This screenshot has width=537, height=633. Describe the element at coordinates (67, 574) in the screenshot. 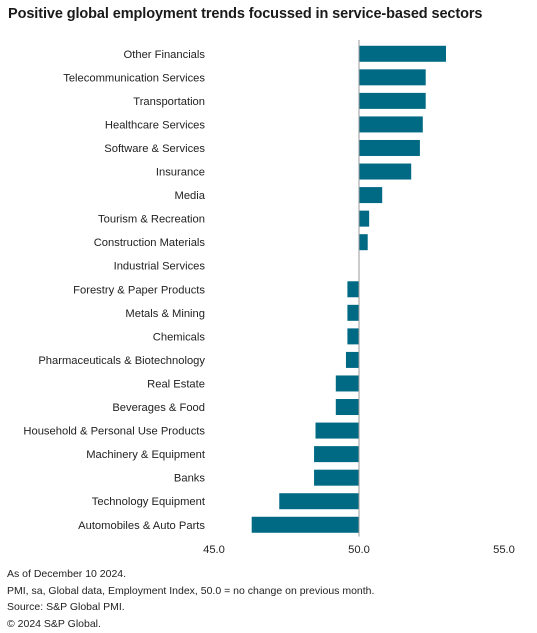

I see `footnote-date: As of December 10 2024.` at that location.